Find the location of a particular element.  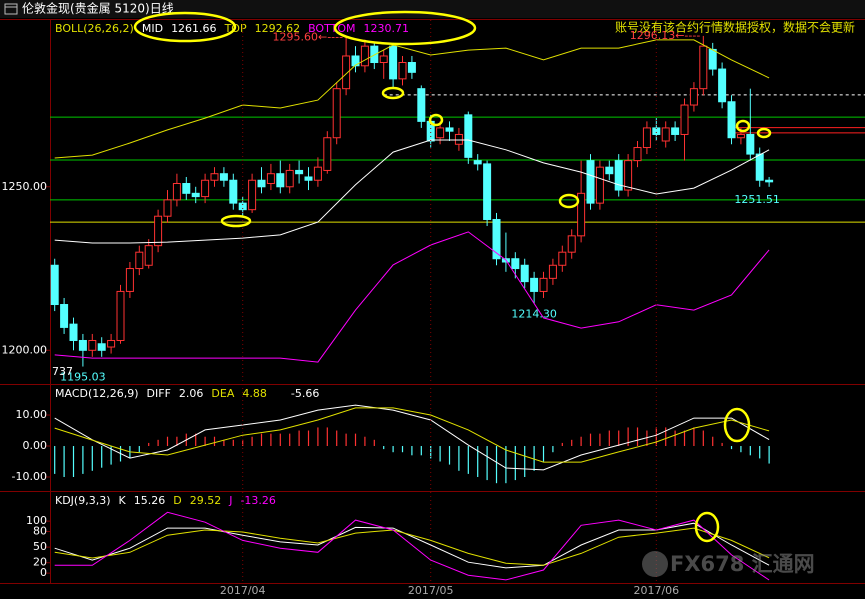

y-tick-label: 0.00 is located at coordinates (35, 445).